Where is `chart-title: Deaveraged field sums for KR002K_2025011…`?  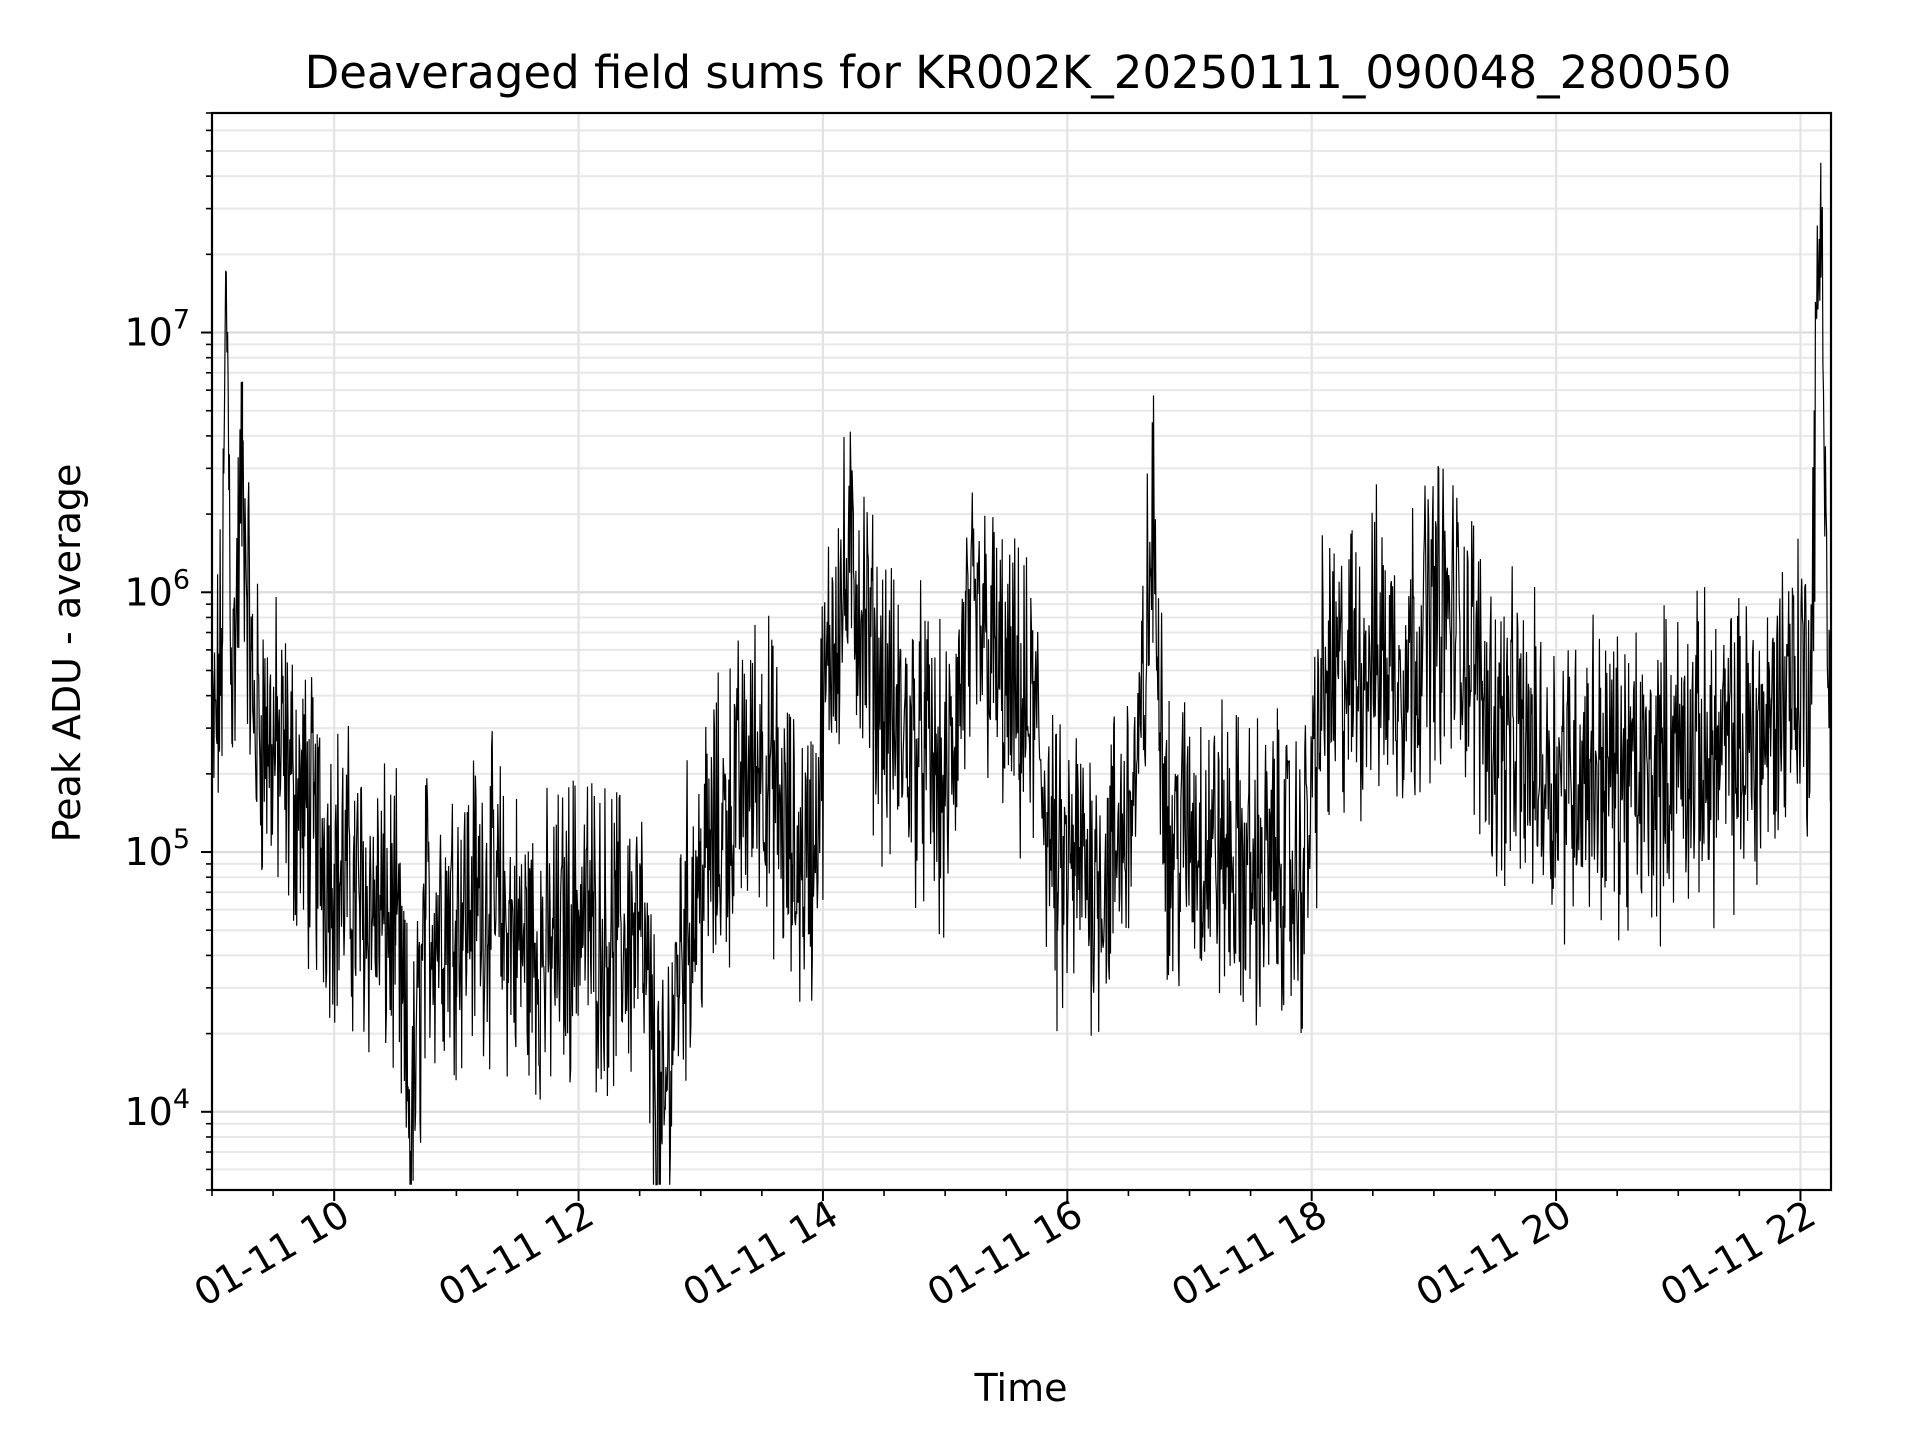
chart-title: Deaveraged field sums for KR002K_2025011… is located at coordinates (1018, 72).